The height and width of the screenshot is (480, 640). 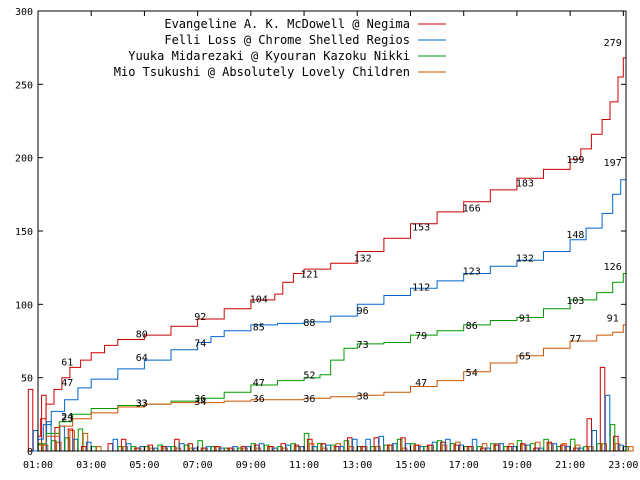 I want to click on data-label: 64, so click(x=142, y=358).